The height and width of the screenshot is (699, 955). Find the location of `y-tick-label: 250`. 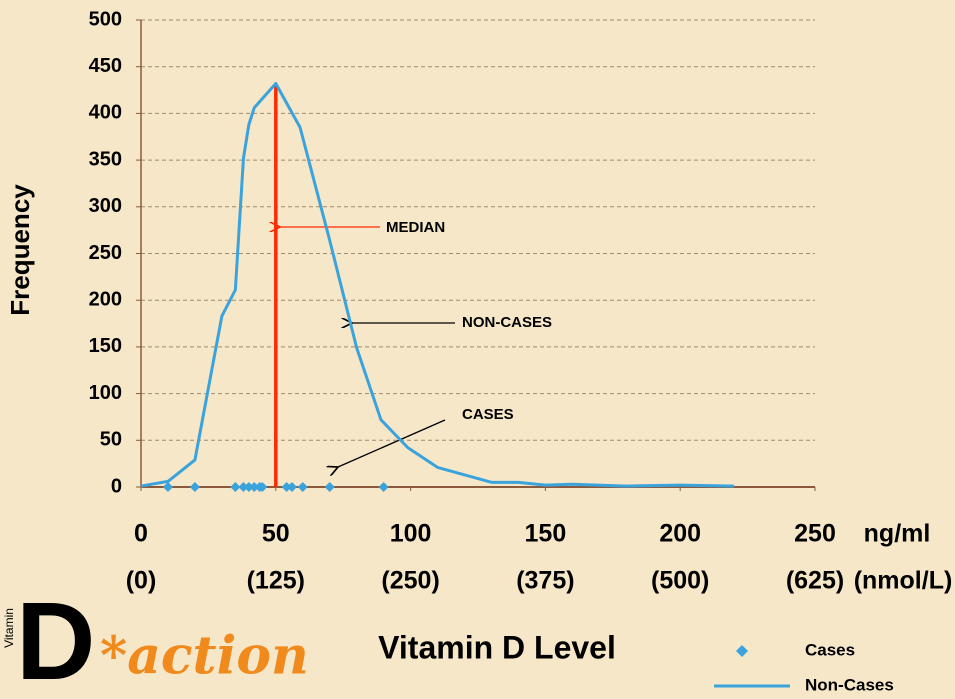

y-tick-label: 250 is located at coordinates (105, 253).